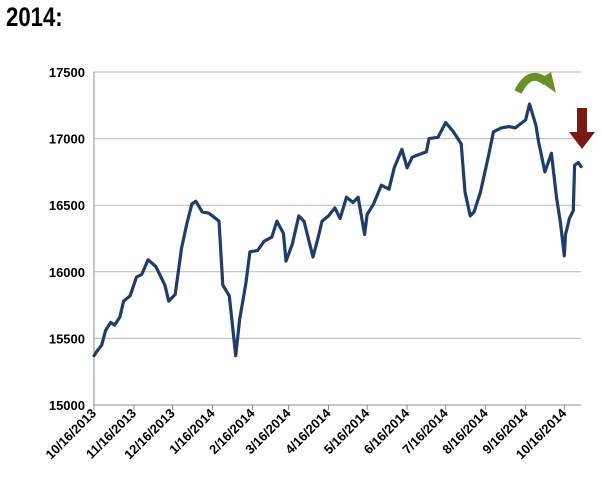 Image resolution: width=602 pixels, height=490 pixels. What do you see at coordinates (582, 128) in the screenshot?
I see `down-arrow-icon` at bounding box center [582, 128].